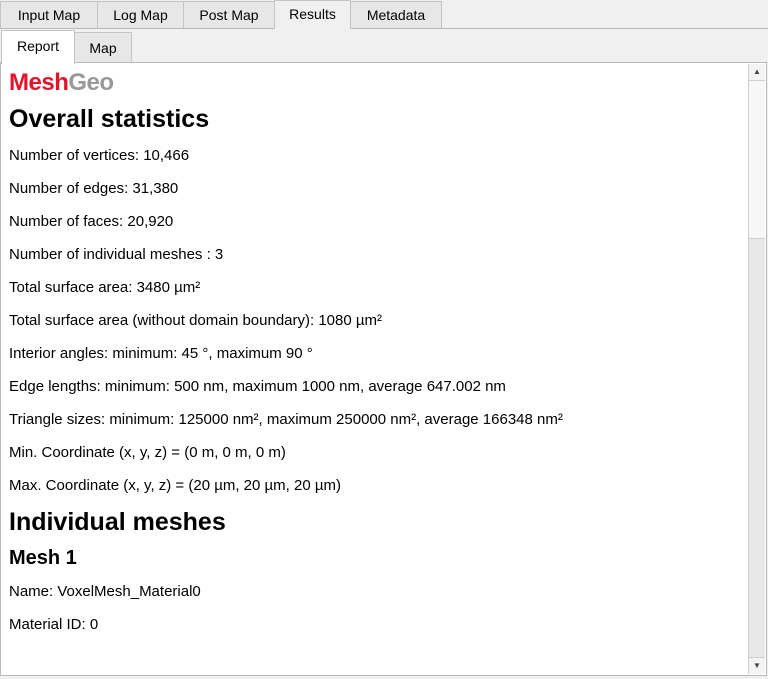 Image resolution: width=768 pixels, height=679 pixels. What do you see at coordinates (105, 287) in the screenshot?
I see `stat-surface-area: Total surface area: 3480 µm²` at bounding box center [105, 287].